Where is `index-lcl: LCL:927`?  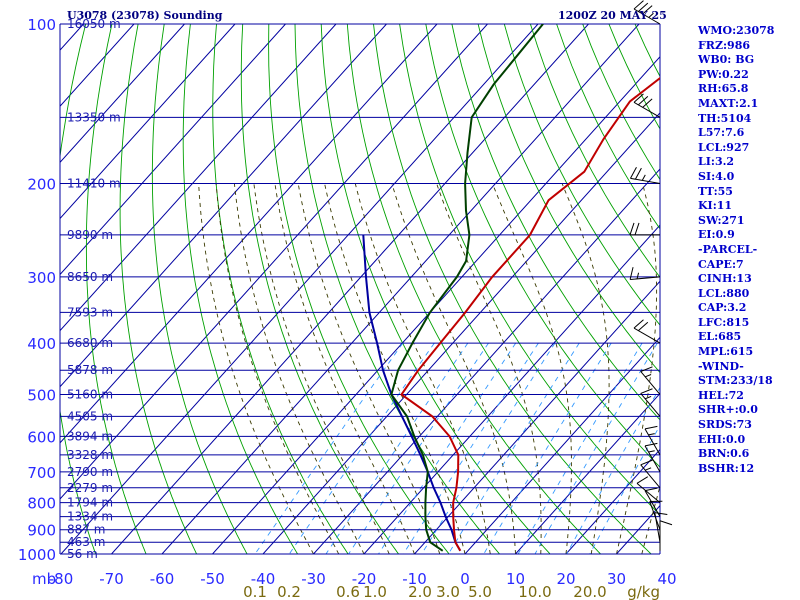
index-lcl: LCL:927 is located at coordinates (724, 147).